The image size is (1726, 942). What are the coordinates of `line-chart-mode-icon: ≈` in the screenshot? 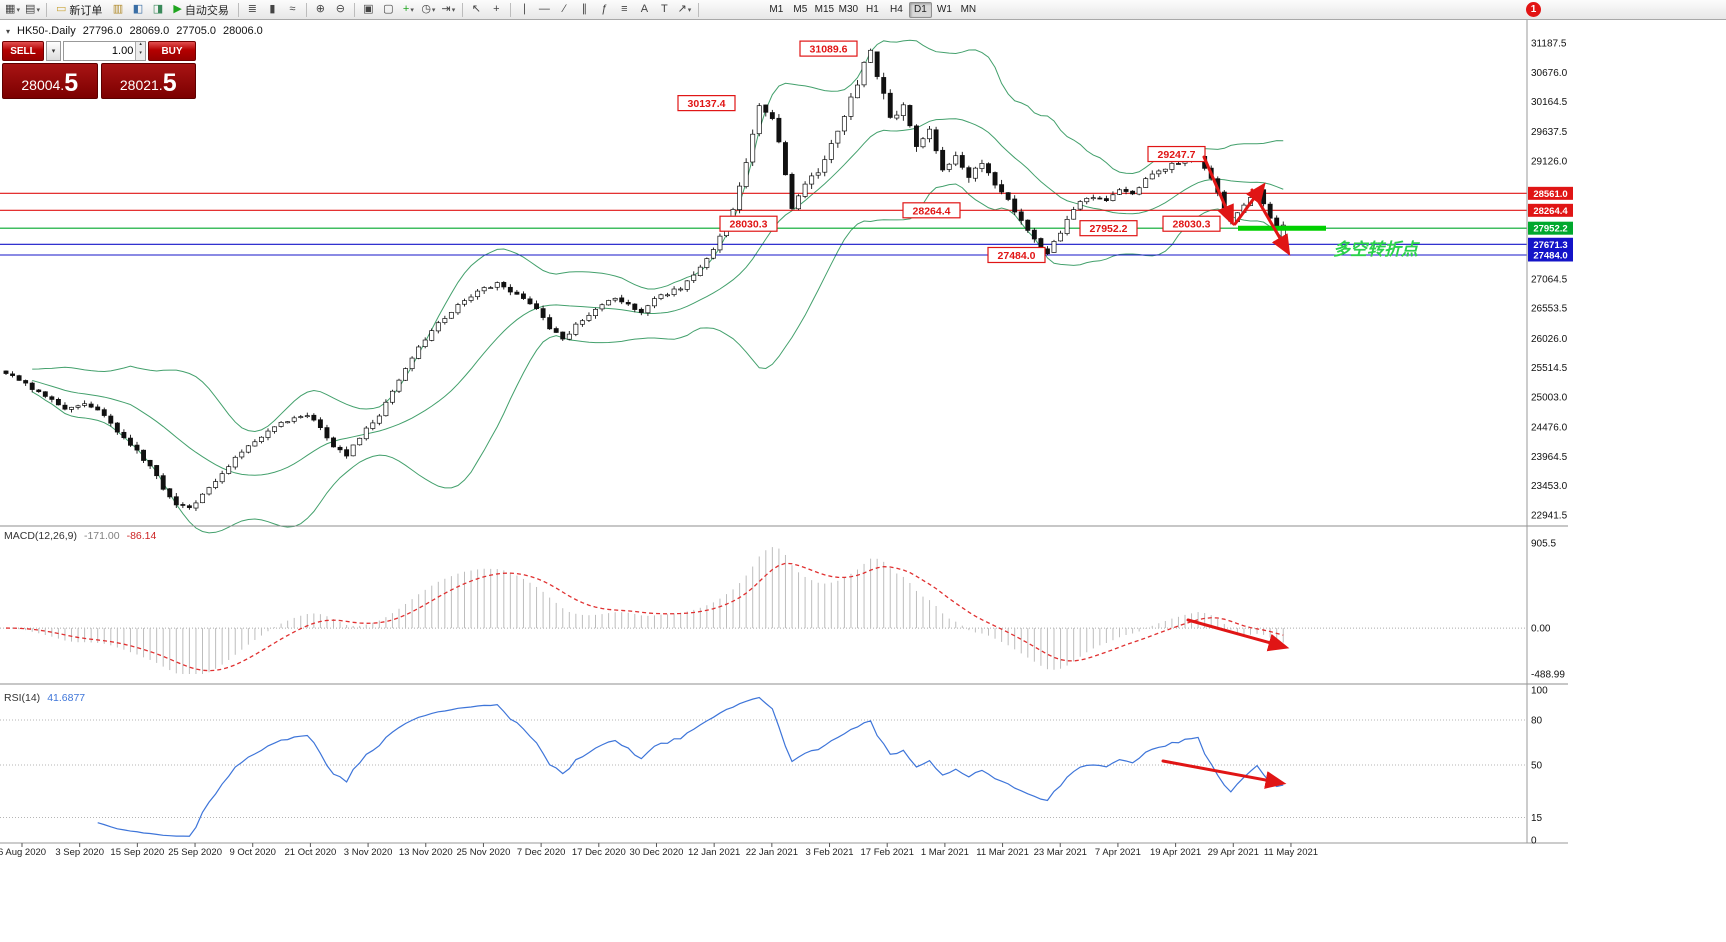 It's located at (292, 9).